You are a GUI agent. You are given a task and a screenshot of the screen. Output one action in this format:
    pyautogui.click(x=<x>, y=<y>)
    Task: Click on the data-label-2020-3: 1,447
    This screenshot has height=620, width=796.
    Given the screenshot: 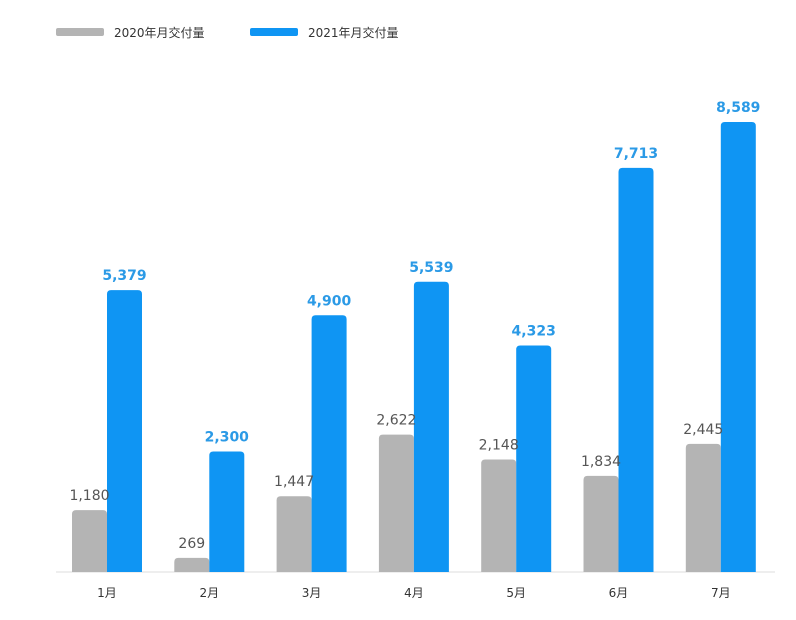 What is the action you would take?
    pyautogui.click(x=294, y=482)
    